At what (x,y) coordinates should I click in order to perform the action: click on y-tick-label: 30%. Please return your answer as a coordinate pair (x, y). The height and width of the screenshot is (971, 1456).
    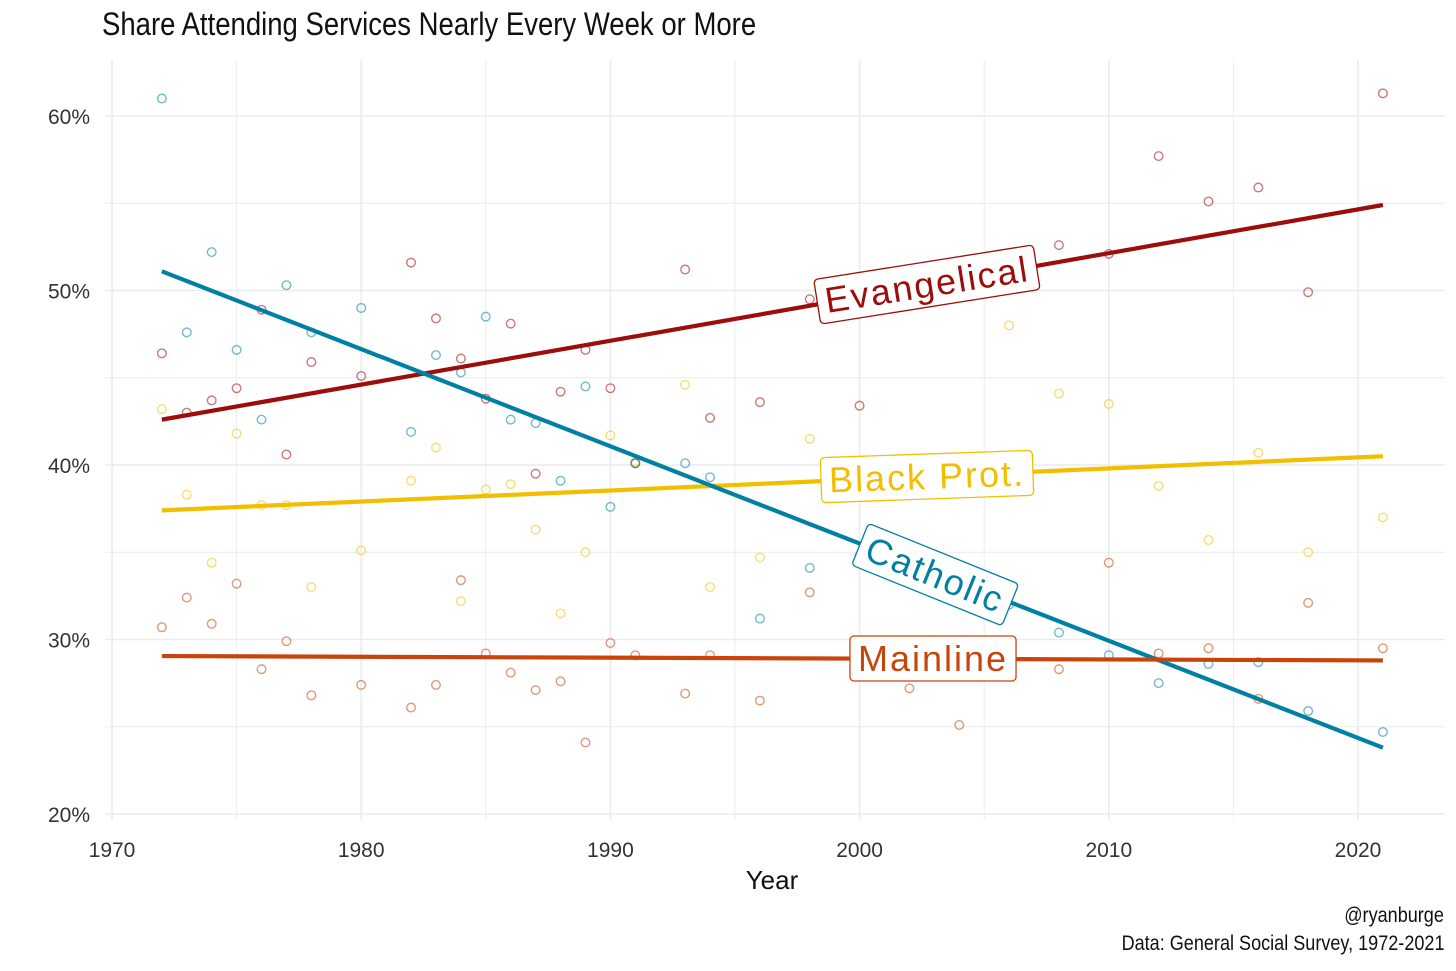
    Looking at the image, I should click on (69, 641).